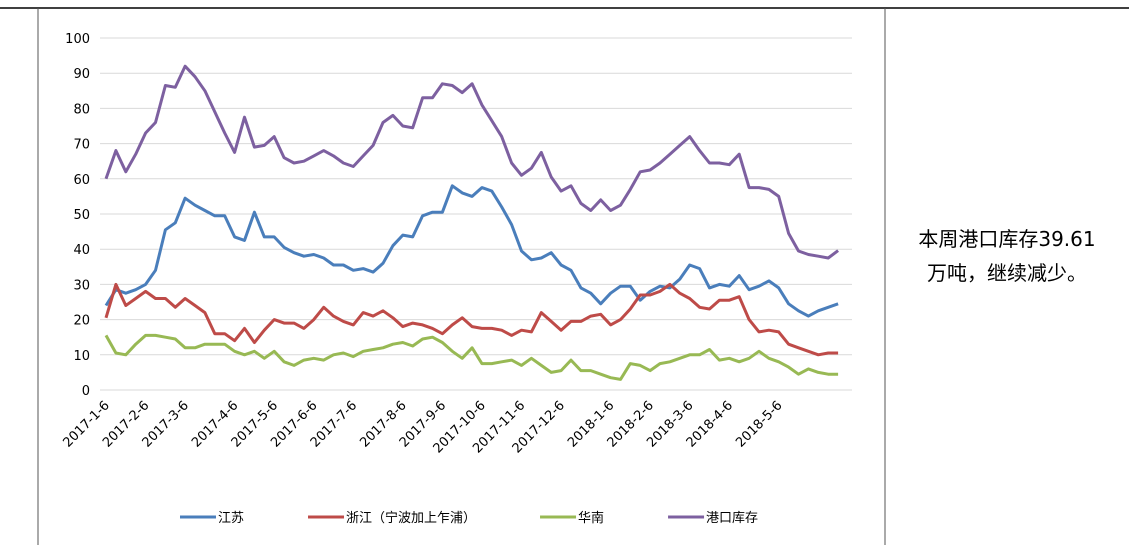 The width and height of the screenshot is (1129, 545). What do you see at coordinates (411, 518) in the screenshot?
I see `legend-label: 浙江（宁波加上乍浦）` at bounding box center [411, 518].